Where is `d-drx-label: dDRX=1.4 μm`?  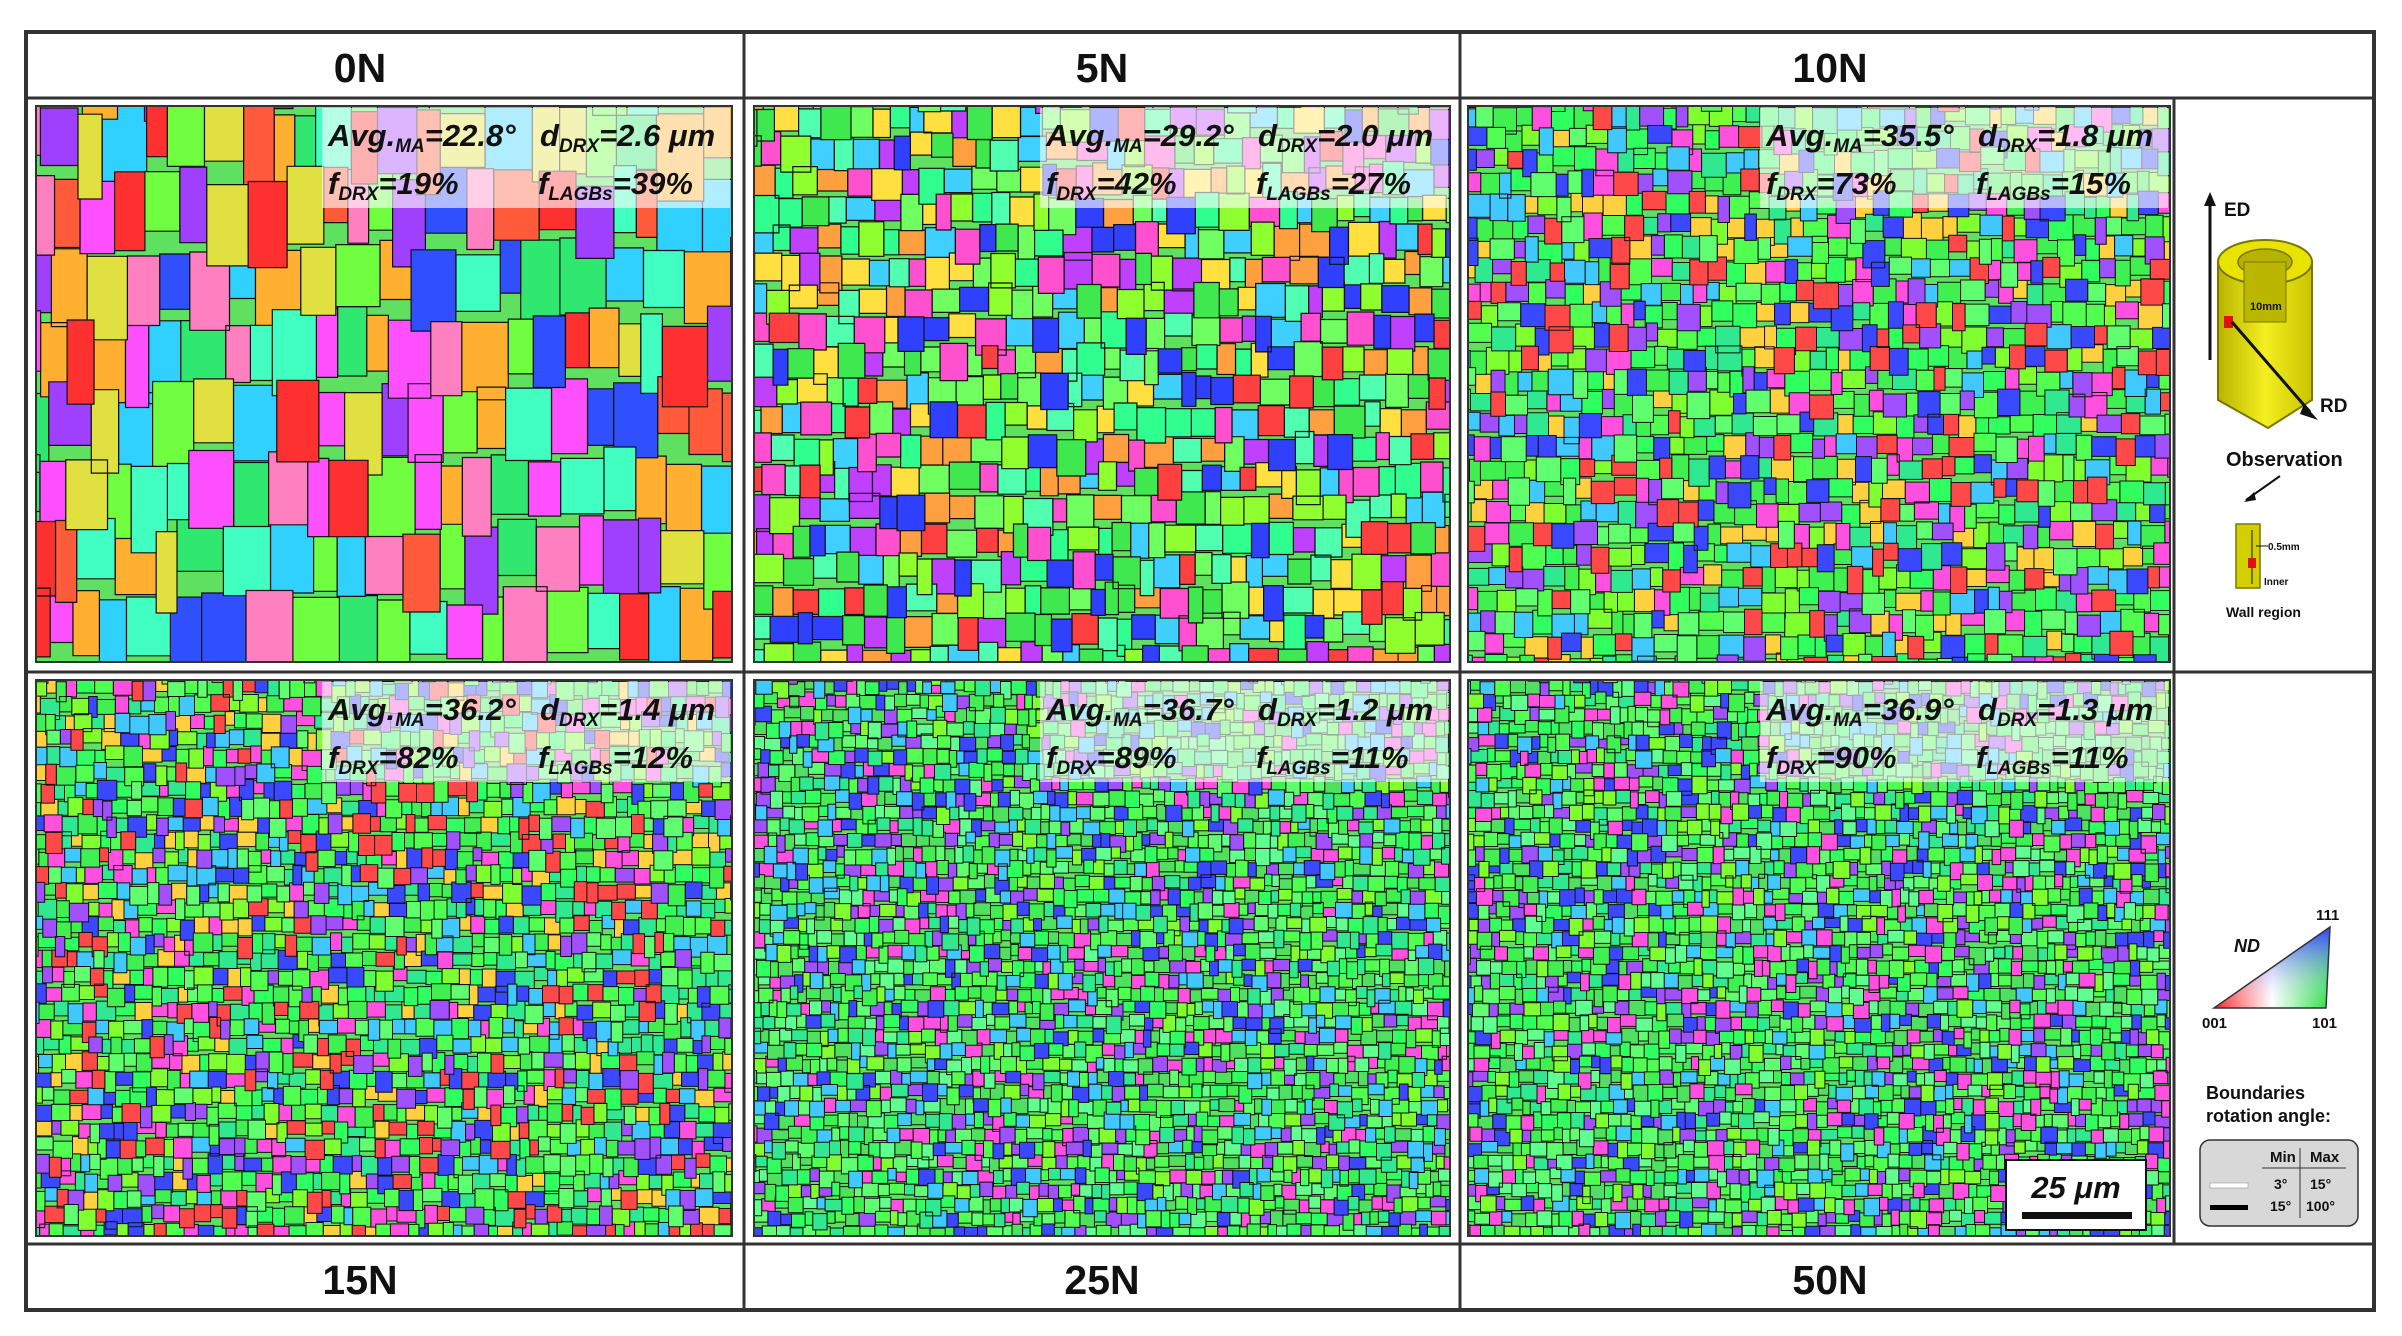 d-drx-label: dDRX=1.4 μm is located at coordinates (627, 711).